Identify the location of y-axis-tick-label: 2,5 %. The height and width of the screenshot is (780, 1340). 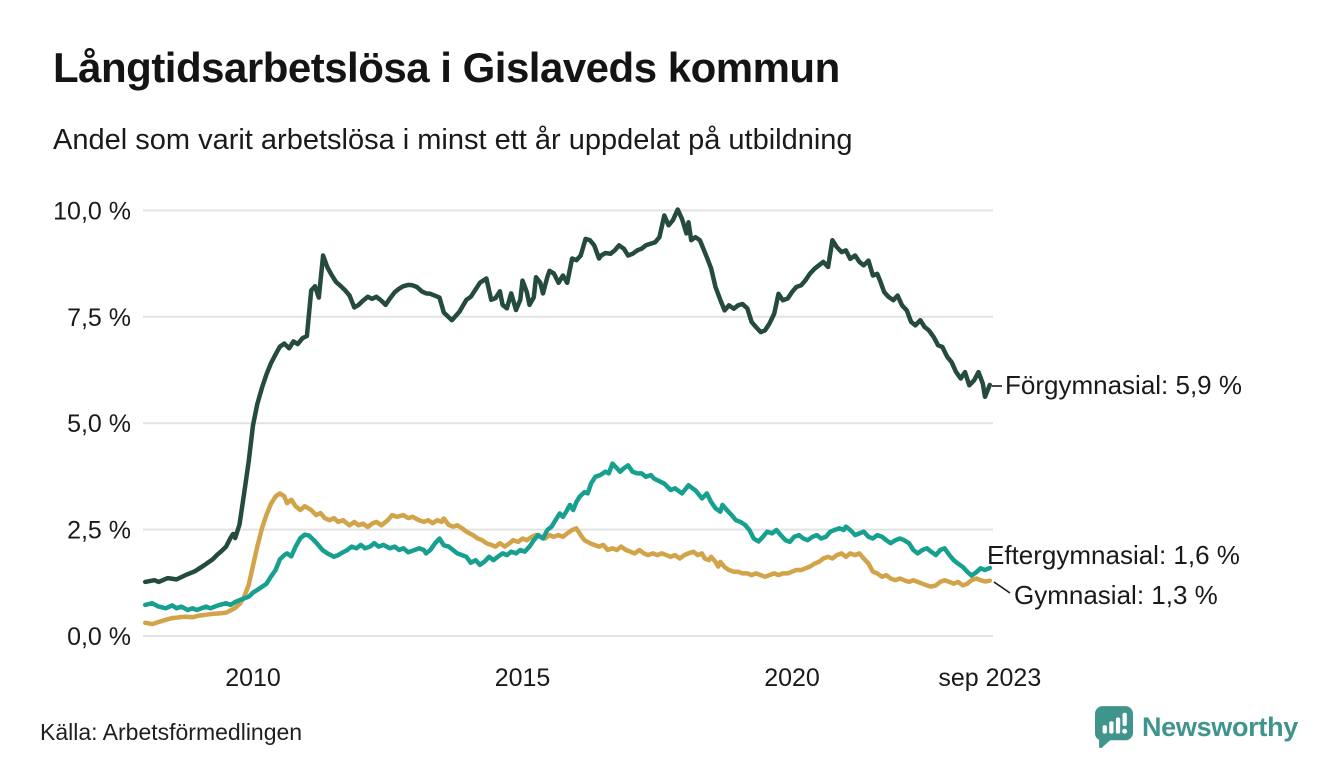
(99, 531).